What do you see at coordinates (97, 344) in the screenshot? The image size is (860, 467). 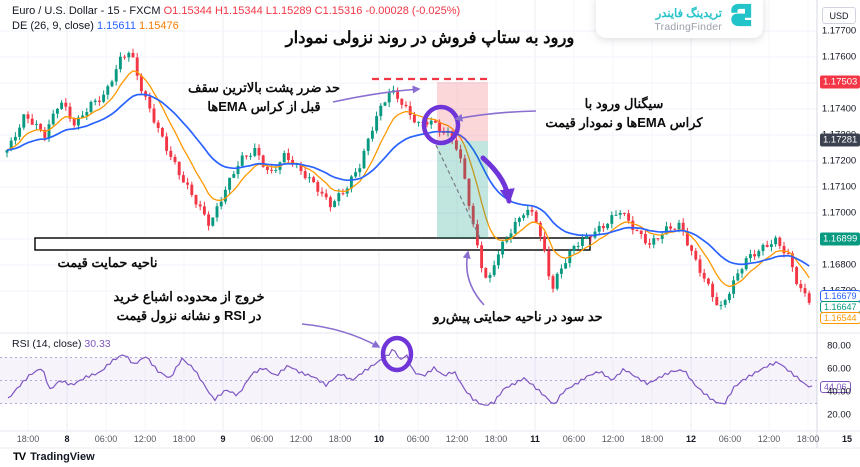 I see `rsi-value: 30.33` at bounding box center [97, 344].